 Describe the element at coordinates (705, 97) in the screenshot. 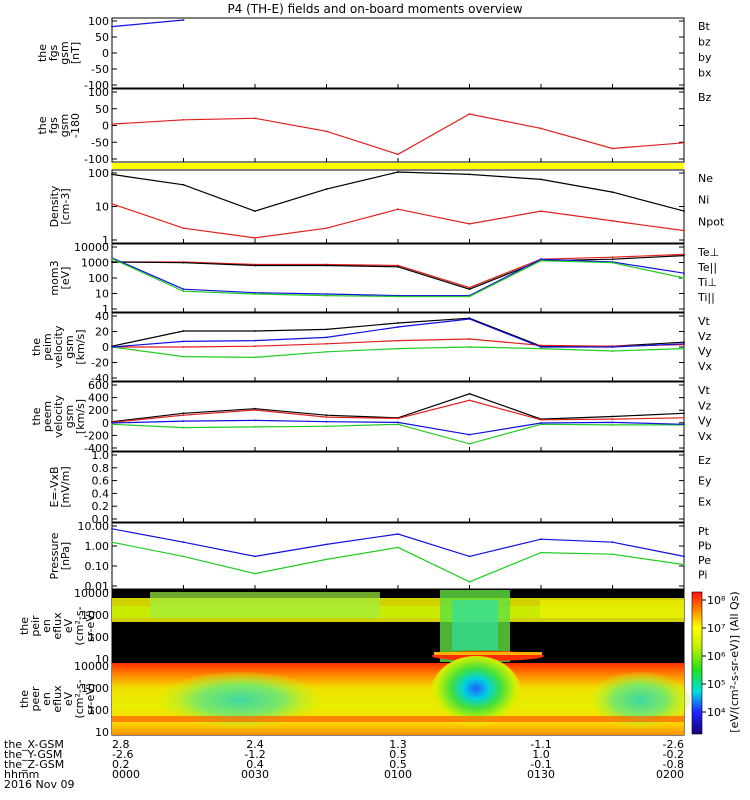

I see `legend-Bz: Bz` at that location.